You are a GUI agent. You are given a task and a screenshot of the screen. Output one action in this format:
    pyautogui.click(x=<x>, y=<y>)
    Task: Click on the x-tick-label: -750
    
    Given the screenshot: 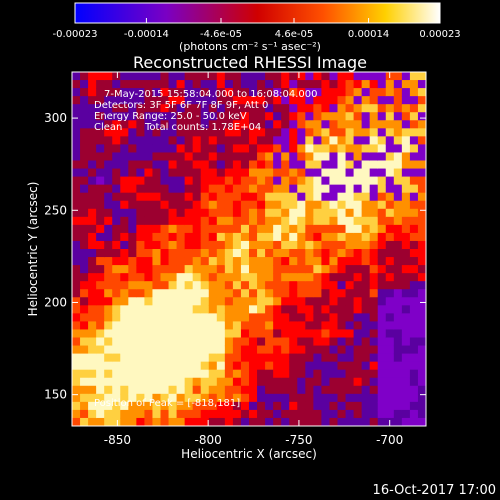 What is the action you would take?
    pyautogui.click(x=298, y=440)
    